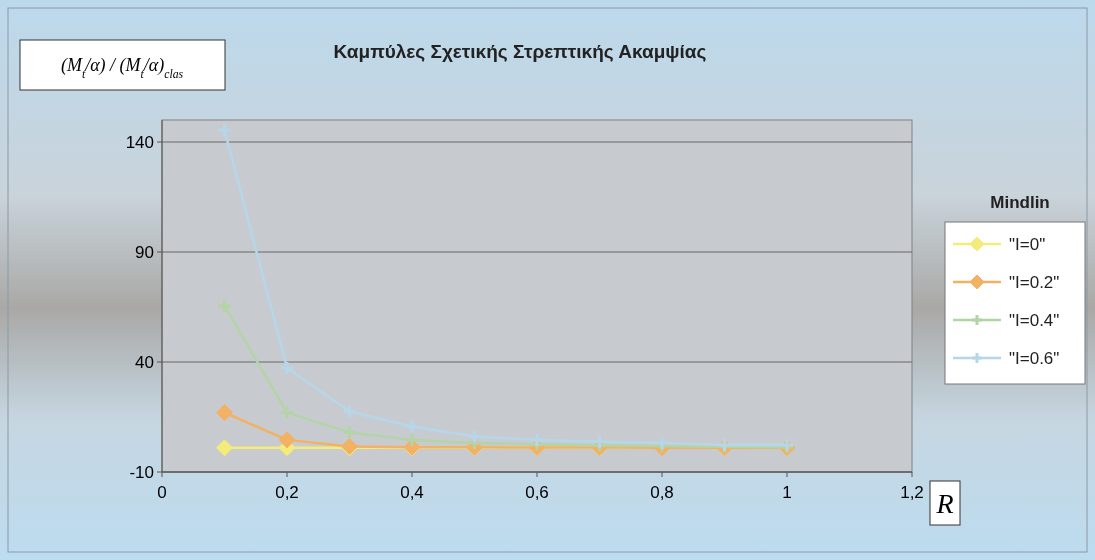 The image size is (1095, 560). What do you see at coordinates (1034, 282) in the screenshot?
I see `legend-label: "I=0.2"` at bounding box center [1034, 282].